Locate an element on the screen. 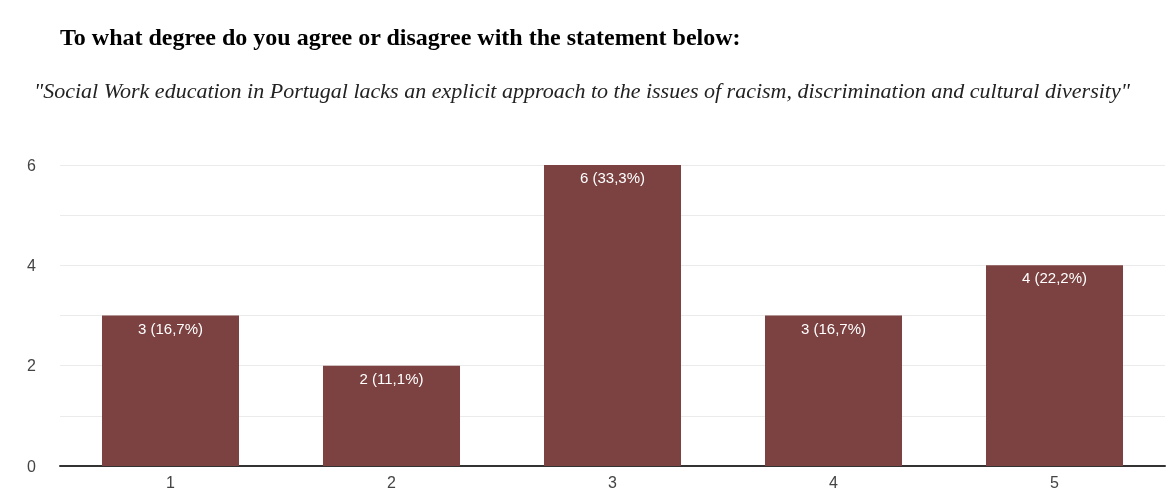 Image resolution: width=1172 pixels, height=500 pixels. data-label: 2 (11,1%) is located at coordinates (391, 378).